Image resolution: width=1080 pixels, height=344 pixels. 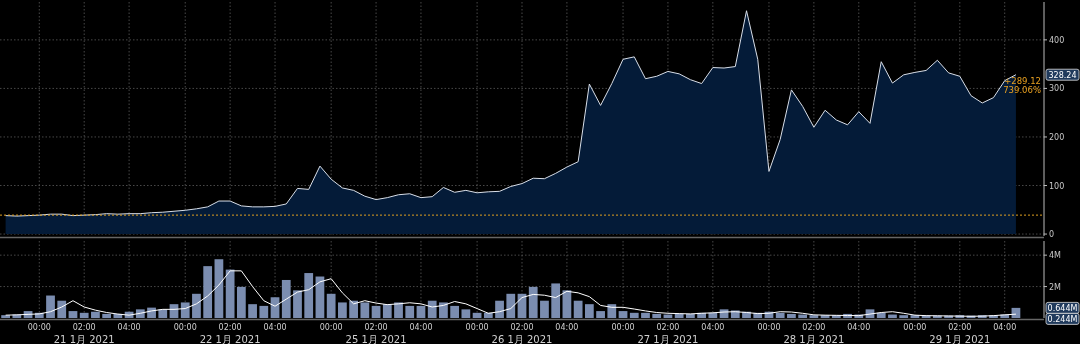 What do you see at coordinates (668, 333) in the screenshot?
I see `x-tick-label: 02:00 27 1月 2021` at bounding box center [668, 333].